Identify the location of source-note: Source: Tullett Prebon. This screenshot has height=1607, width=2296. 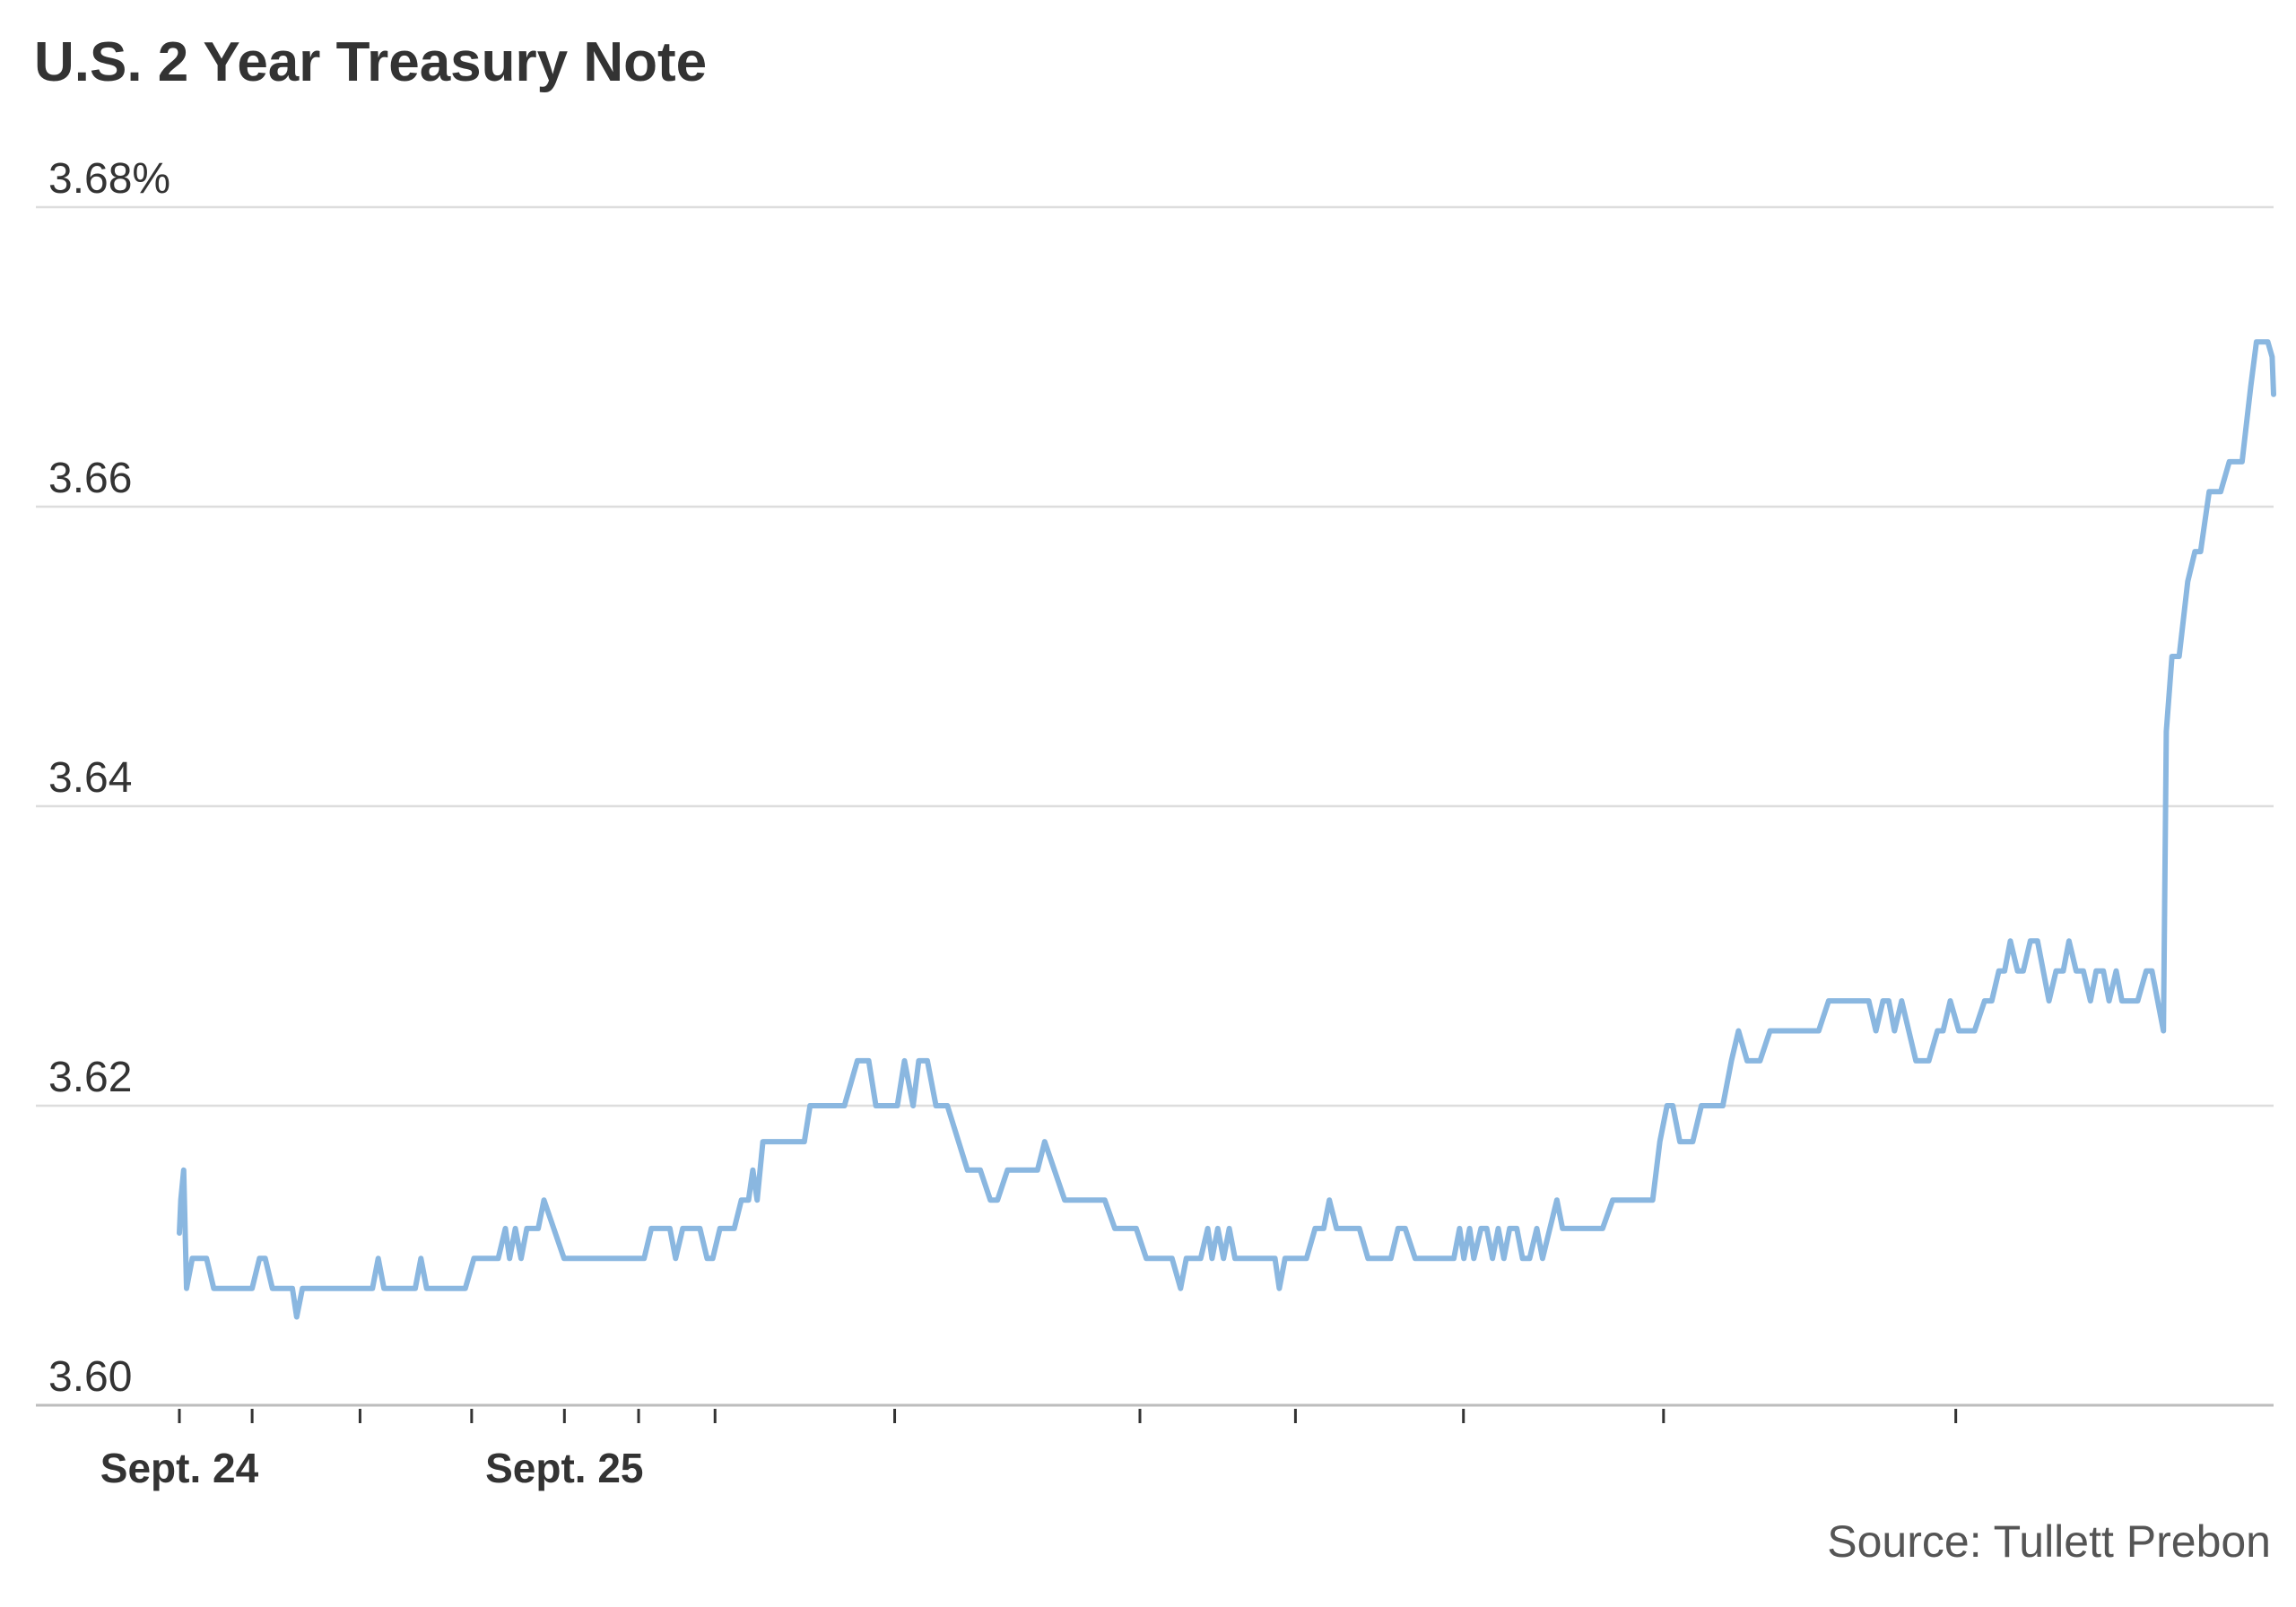
(2049, 1542).